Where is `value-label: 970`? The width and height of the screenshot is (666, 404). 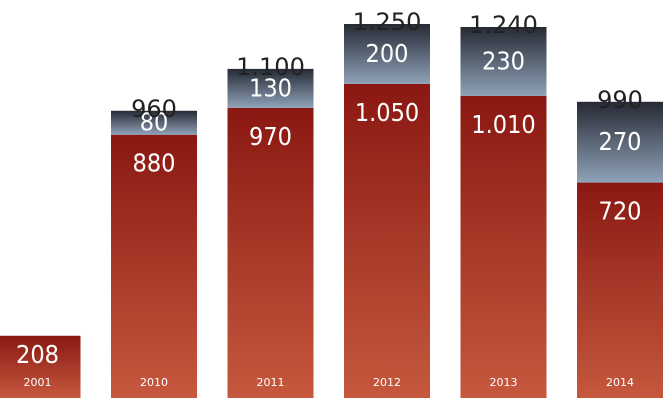 value-label: 970 is located at coordinates (270, 136).